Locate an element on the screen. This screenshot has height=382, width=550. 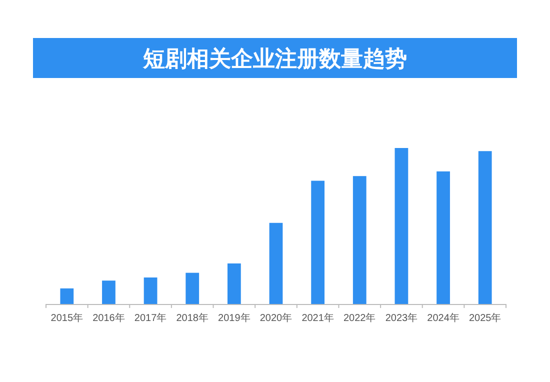
x-tick-label: 2020年 is located at coordinates (276, 318).